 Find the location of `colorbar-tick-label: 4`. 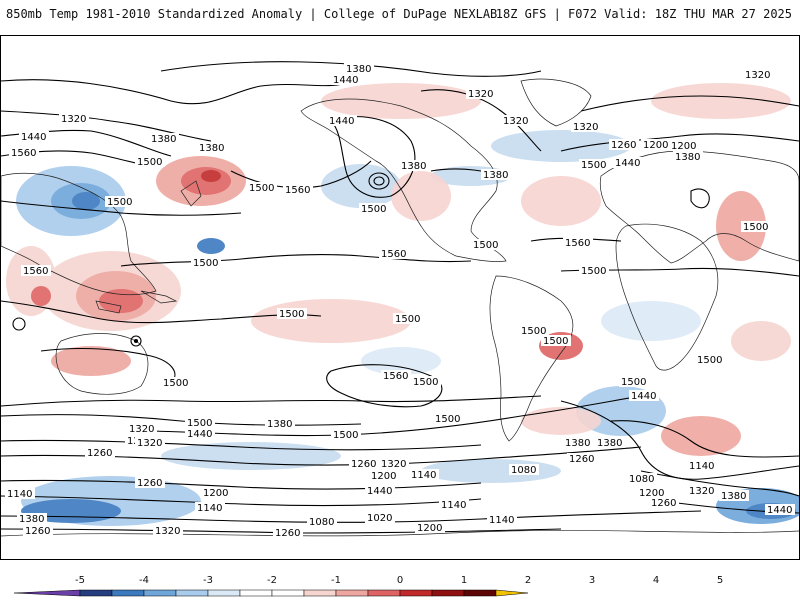

colorbar-tick-label: 4 is located at coordinates (656, 580).